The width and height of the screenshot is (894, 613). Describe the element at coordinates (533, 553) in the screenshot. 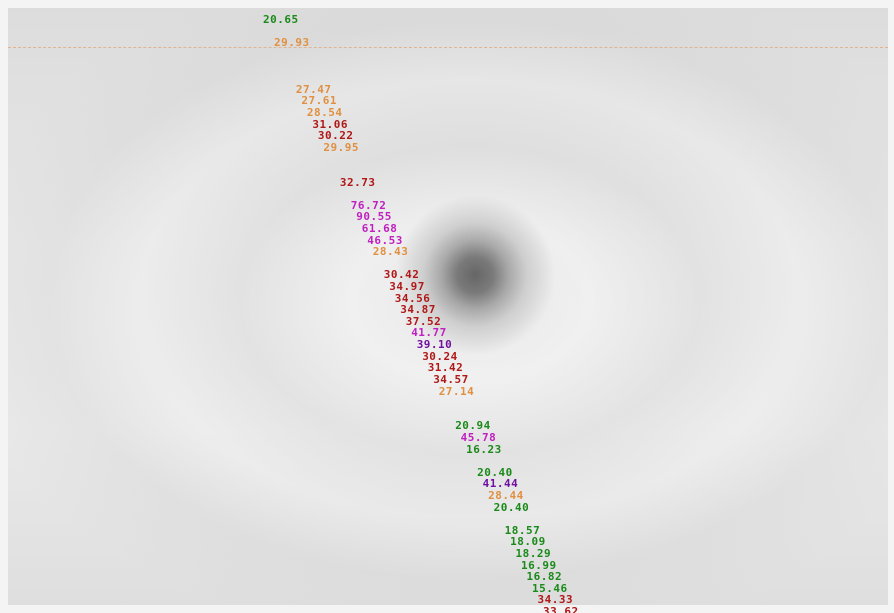

I see `wind-speed-label: 18.29` at that location.